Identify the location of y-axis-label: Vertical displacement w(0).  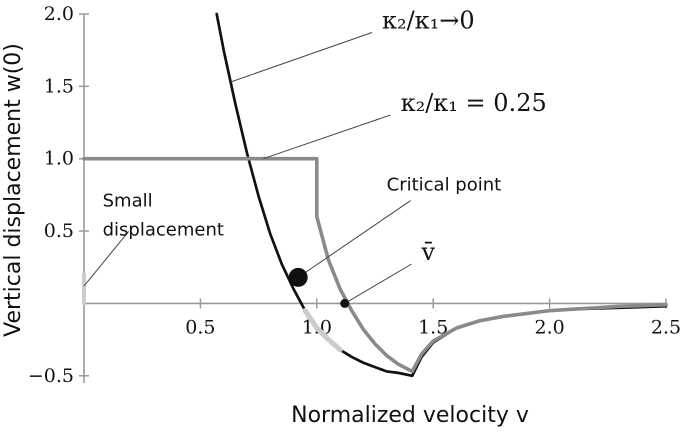
(13, 190).